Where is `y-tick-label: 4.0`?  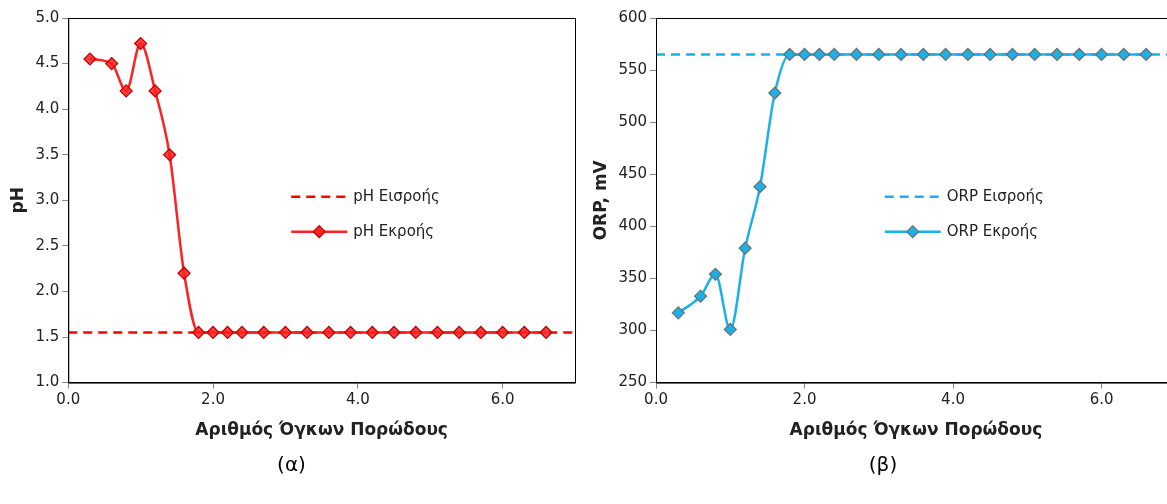 y-tick-label: 4.0 is located at coordinates (47, 108).